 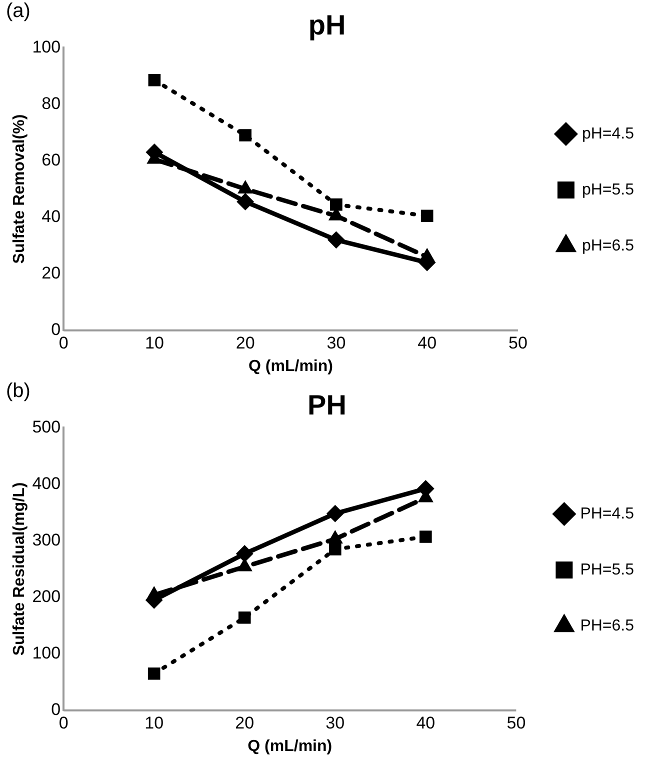 I want to click on legend-label: pH=4.5, so click(x=608, y=133).